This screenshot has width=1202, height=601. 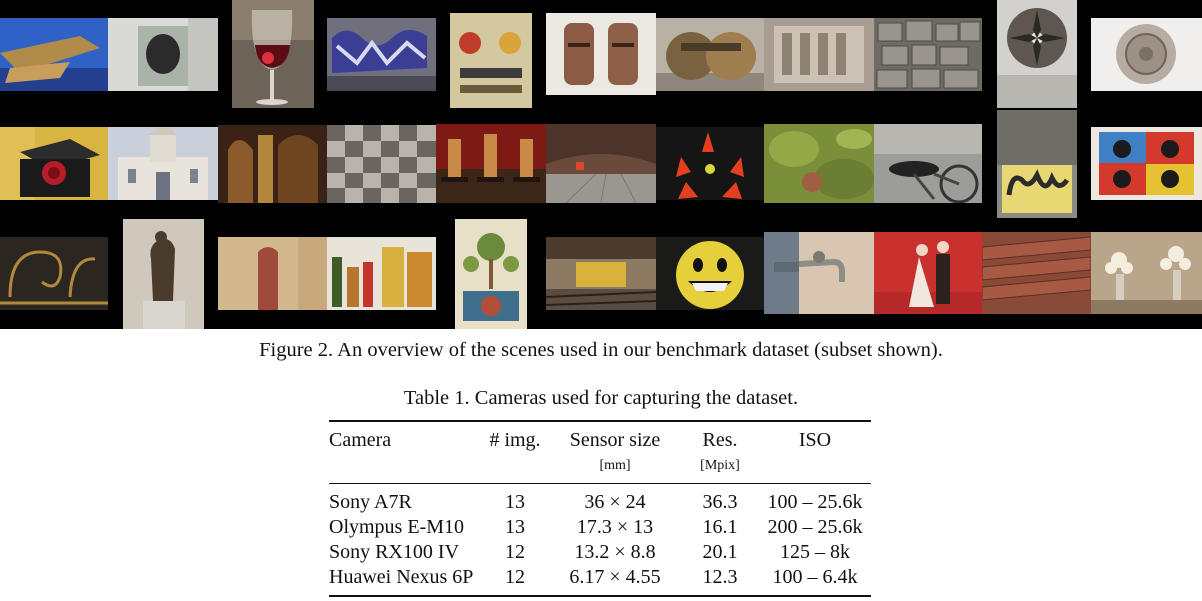 What do you see at coordinates (1146, 273) in the screenshot?
I see `flower-vases-icon` at bounding box center [1146, 273].